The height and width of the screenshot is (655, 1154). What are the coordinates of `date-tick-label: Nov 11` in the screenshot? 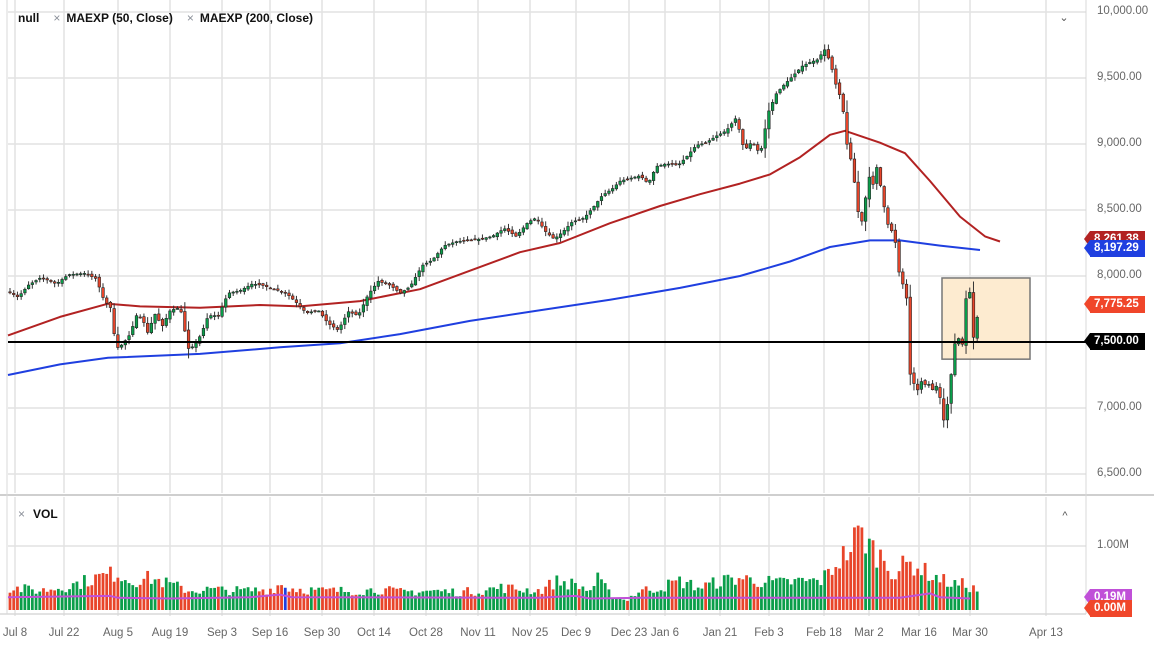 It's located at (478, 633).